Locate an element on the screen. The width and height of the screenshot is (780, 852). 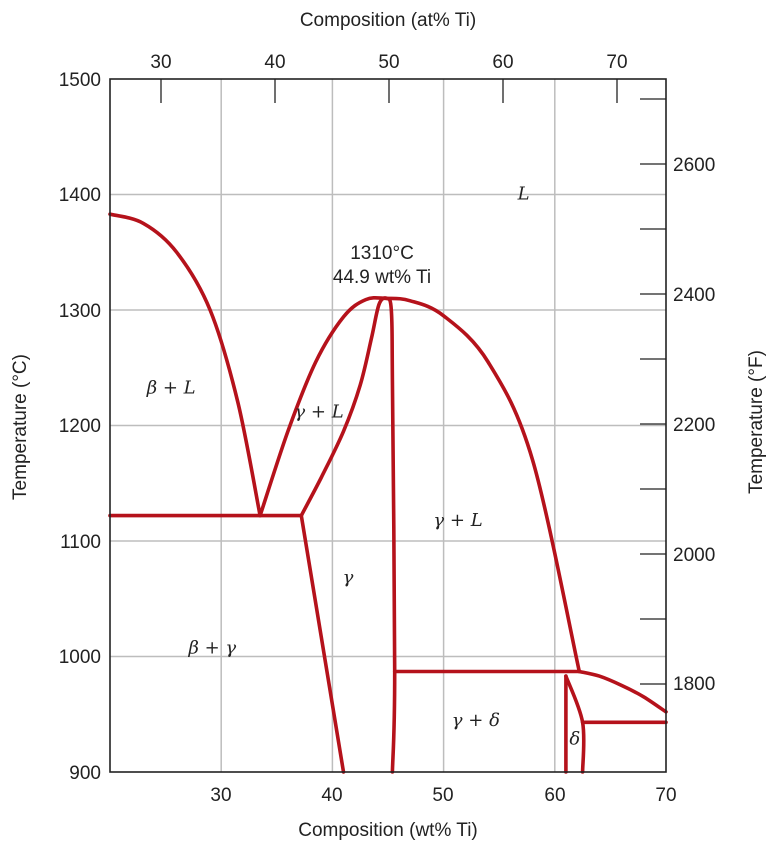
tick-label-y-left: 1300 is located at coordinates (80, 311).